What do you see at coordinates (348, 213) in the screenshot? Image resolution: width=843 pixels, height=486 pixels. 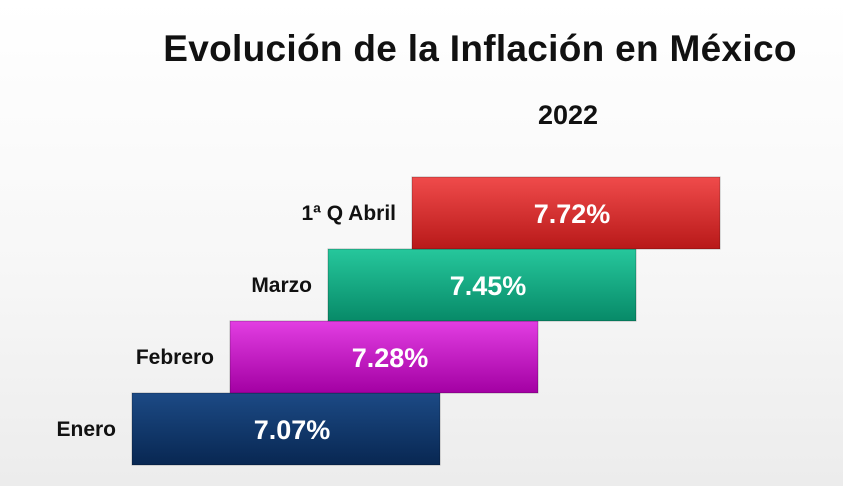 I see `category-label: 1ª Q Abril` at bounding box center [348, 213].